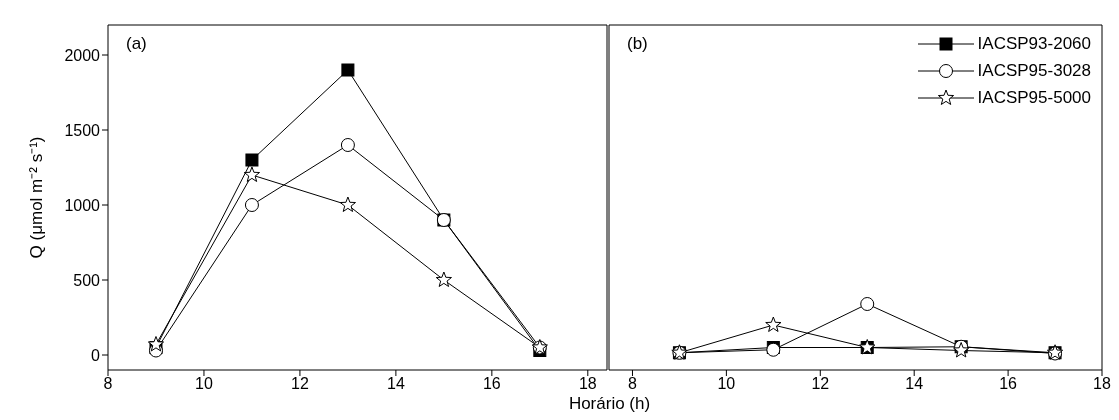 The height and width of the screenshot is (420, 1119). I want to click on y-tick-label: 1000, so click(82, 205).